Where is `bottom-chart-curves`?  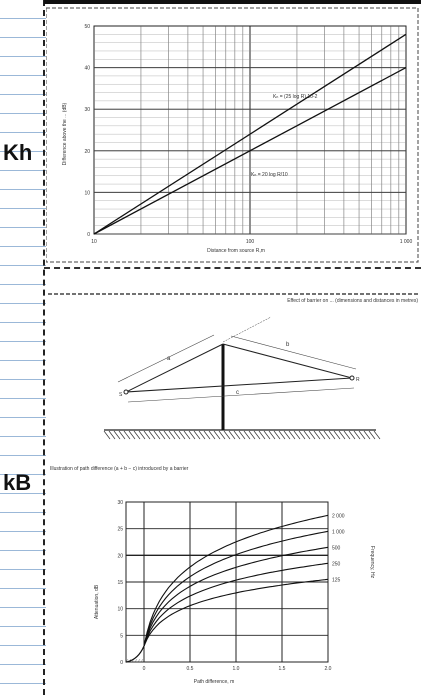
bottom-chart-curves is located at coordinates (227, 588).